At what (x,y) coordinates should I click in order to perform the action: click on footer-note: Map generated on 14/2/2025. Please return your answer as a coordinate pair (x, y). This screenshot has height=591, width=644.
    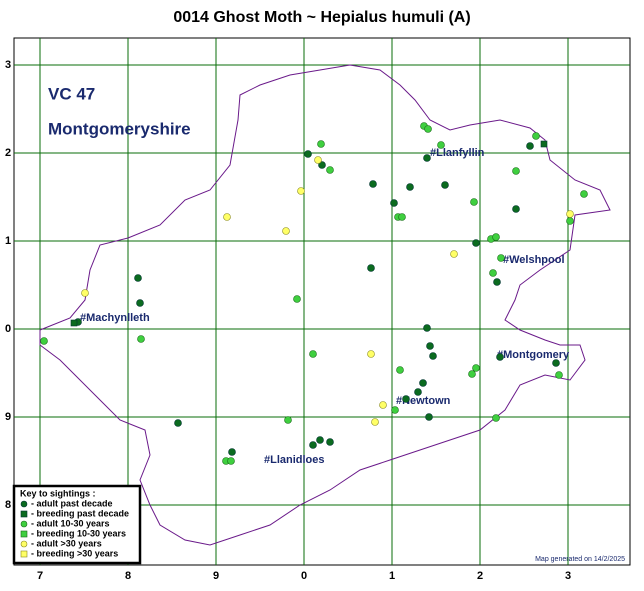
    Looking at the image, I should click on (580, 559).